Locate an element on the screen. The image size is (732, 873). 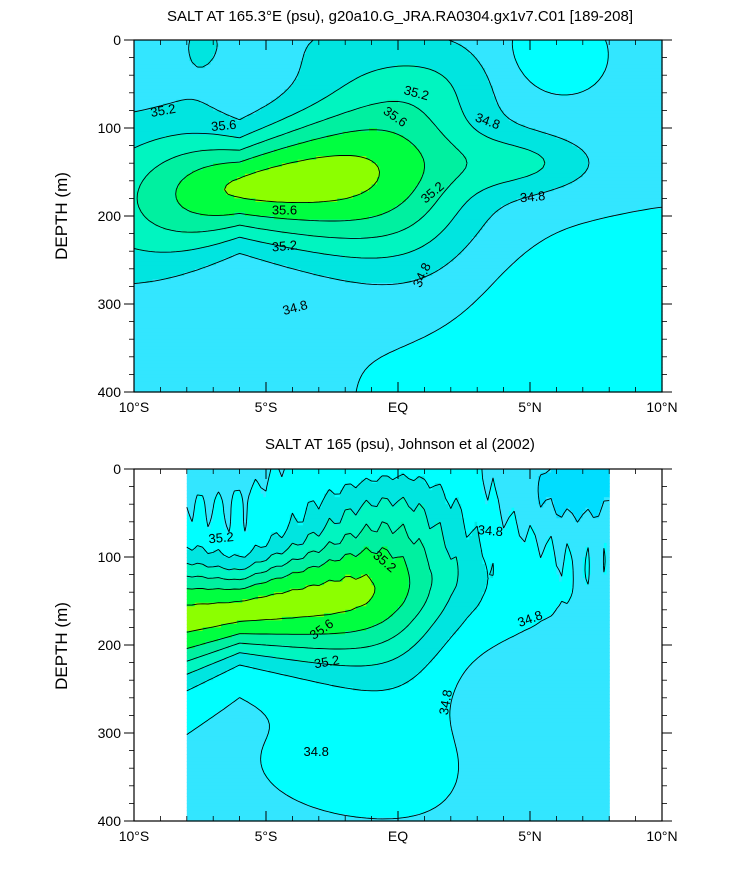
bottom-panel-ylabel: DEPTH (m) is located at coordinates (61, 646).